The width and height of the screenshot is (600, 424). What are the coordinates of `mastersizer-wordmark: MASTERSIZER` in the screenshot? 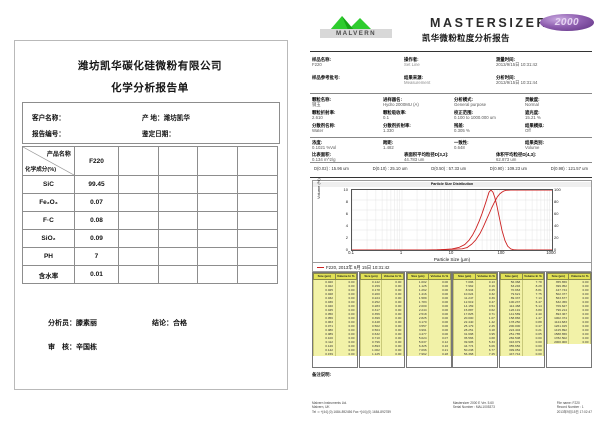 It's located at (489, 23).